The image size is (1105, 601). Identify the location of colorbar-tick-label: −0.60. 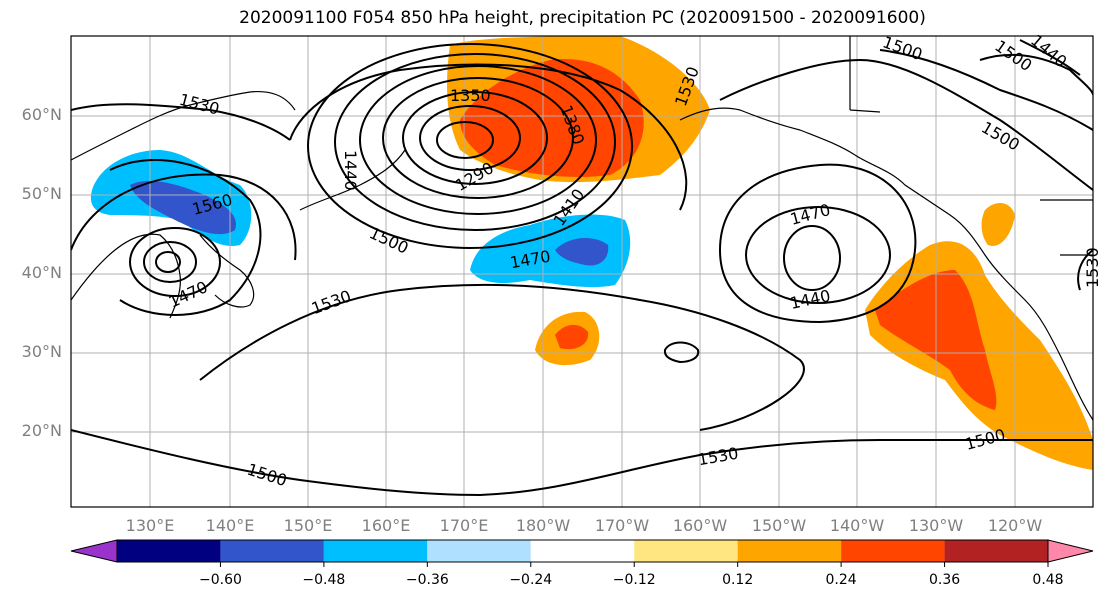
(220, 580).